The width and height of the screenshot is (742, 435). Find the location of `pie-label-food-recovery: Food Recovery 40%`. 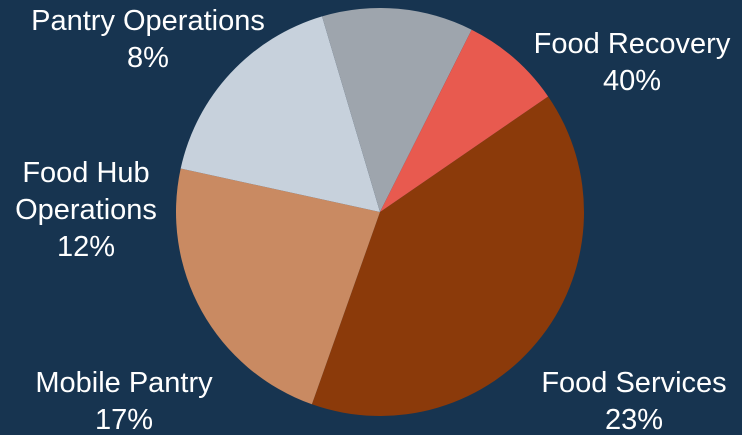

pie-label-food-recovery: Food Recovery 40% is located at coordinates (632, 62).